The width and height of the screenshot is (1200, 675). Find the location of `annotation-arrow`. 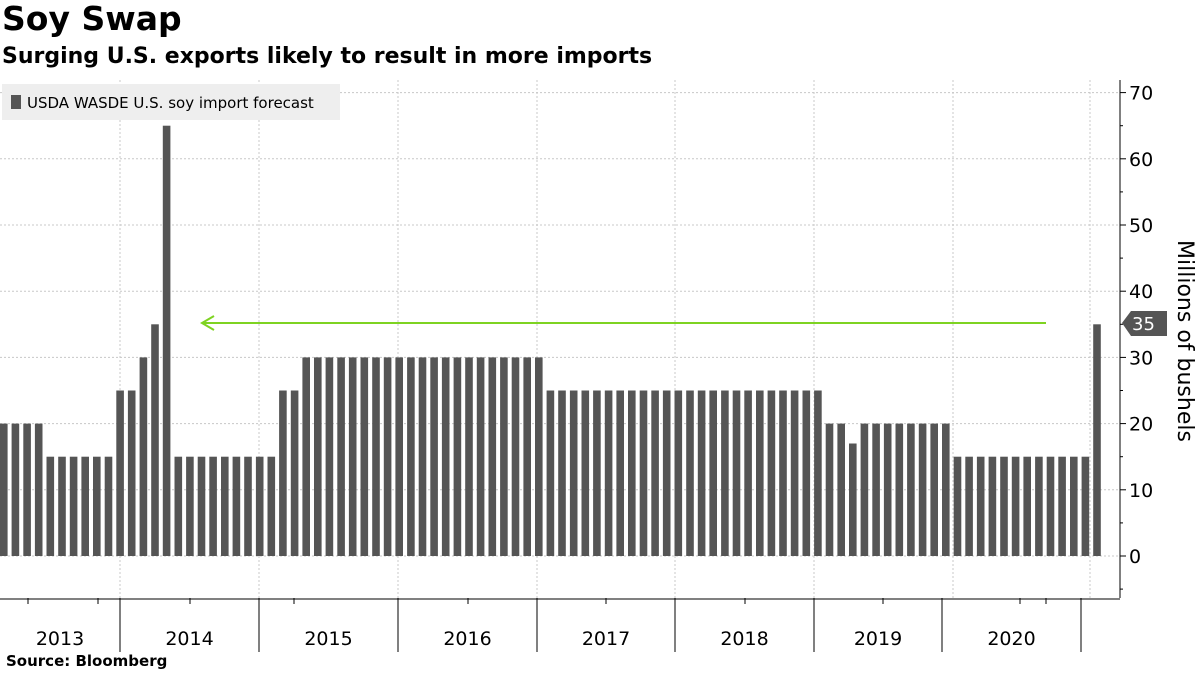

annotation-arrow is located at coordinates (623, 323).